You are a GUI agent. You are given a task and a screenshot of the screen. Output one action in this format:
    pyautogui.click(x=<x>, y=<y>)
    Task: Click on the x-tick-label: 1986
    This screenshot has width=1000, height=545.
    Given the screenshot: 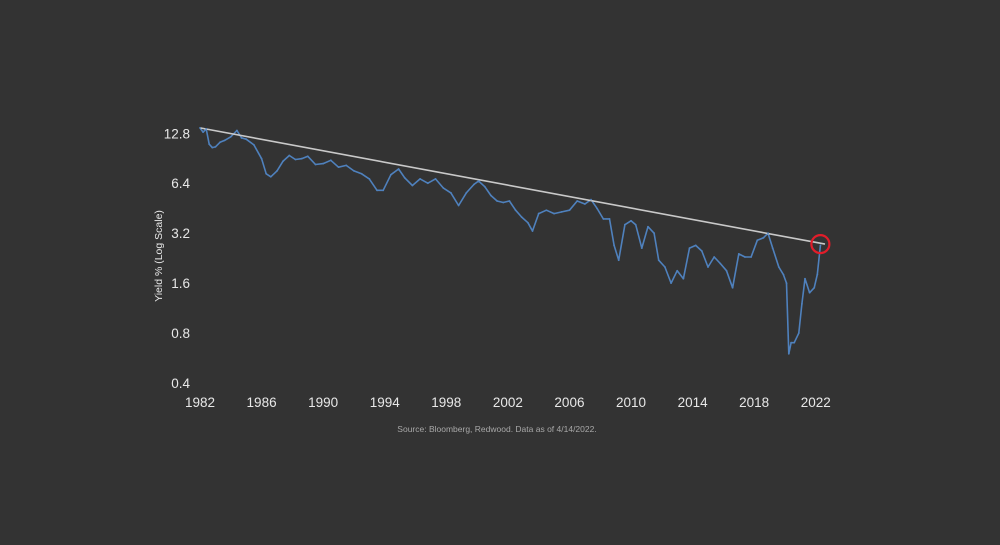 What is the action you would take?
    pyautogui.click(x=262, y=402)
    